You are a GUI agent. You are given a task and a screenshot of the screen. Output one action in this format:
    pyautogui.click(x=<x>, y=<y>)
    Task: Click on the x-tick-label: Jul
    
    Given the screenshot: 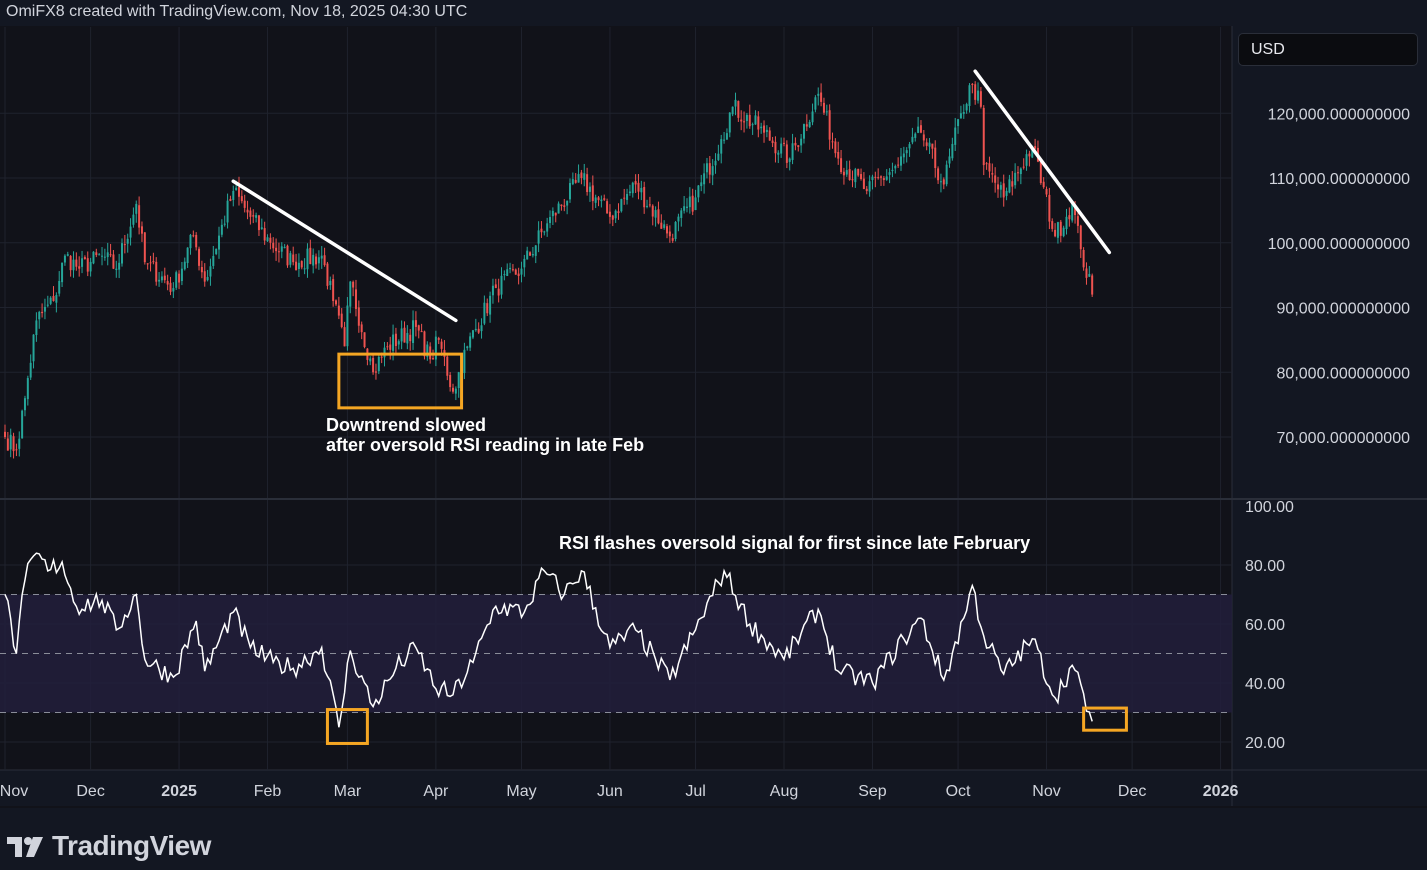 What is the action you would take?
    pyautogui.click(x=695, y=791)
    